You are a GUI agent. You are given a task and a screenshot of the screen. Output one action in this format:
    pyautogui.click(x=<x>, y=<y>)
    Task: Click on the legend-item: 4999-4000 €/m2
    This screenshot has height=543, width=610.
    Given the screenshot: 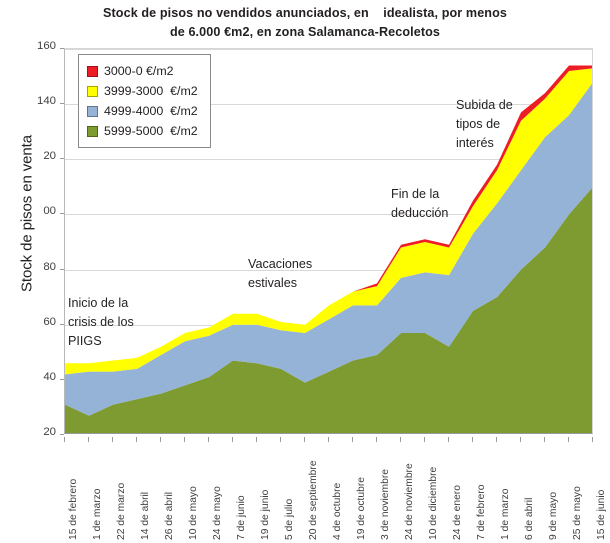 What is the action you would take?
    pyautogui.click(x=142, y=111)
    